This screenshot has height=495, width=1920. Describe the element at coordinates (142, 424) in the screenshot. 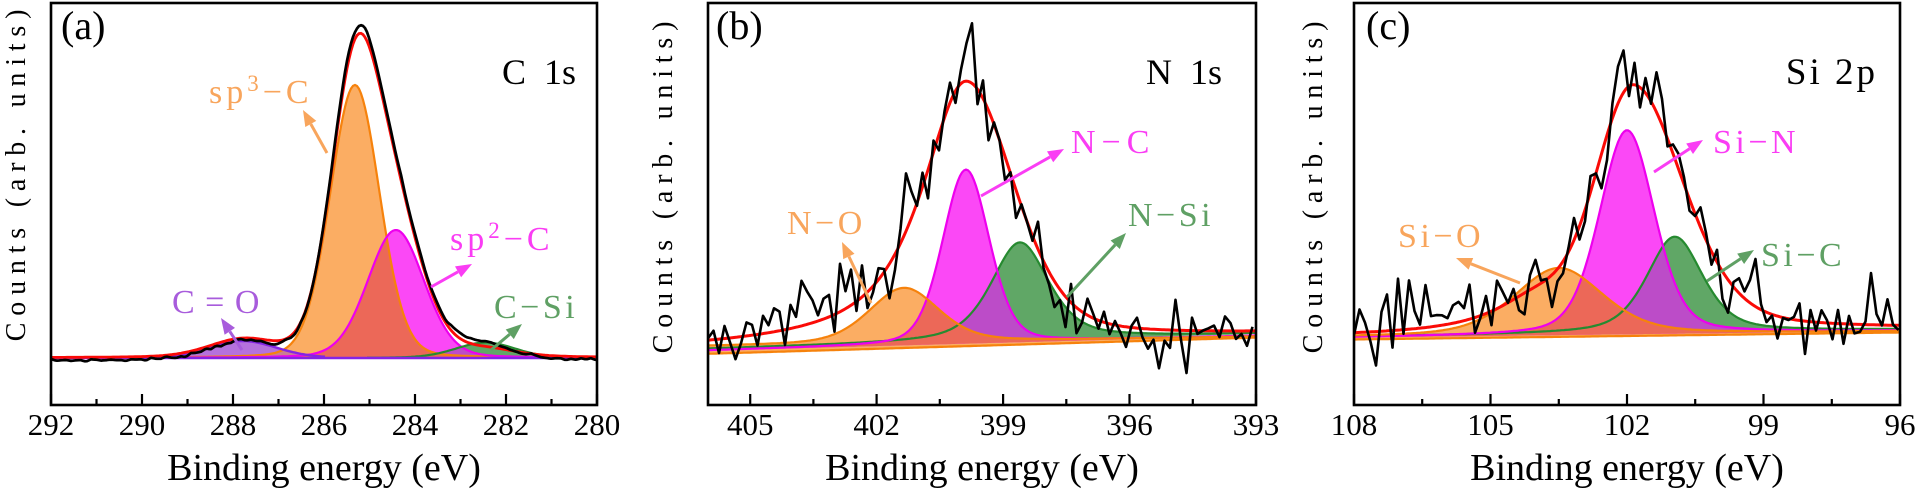

I see `svg-text: 290` at that location.